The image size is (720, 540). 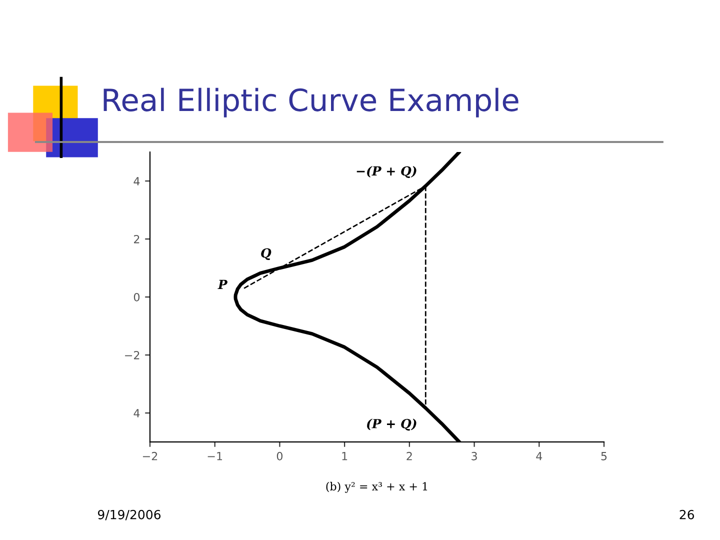 I want to click on x-tick-label: −2, so click(x=150, y=456).